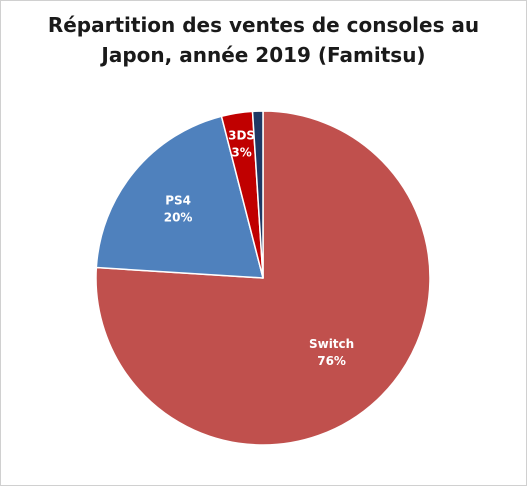 Image resolution: width=527 pixels, height=486 pixels. I want to click on slice-name-ps4: PS4, so click(178, 201).